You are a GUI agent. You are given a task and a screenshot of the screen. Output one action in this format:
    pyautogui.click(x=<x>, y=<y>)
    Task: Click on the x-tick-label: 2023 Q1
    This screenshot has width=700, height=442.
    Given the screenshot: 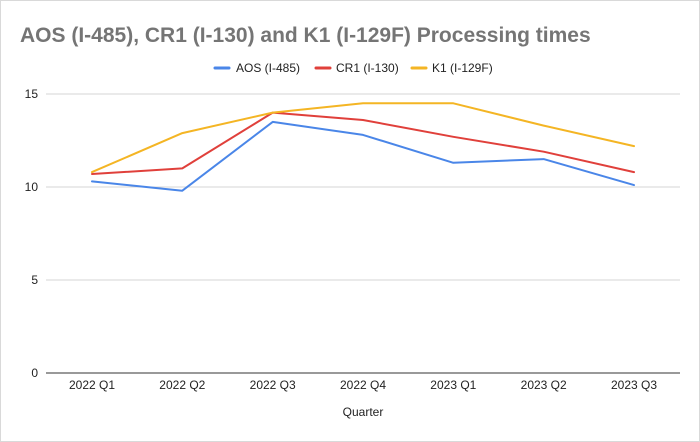 What is the action you would take?
    pyautogui.click(x=453, y=385)
    